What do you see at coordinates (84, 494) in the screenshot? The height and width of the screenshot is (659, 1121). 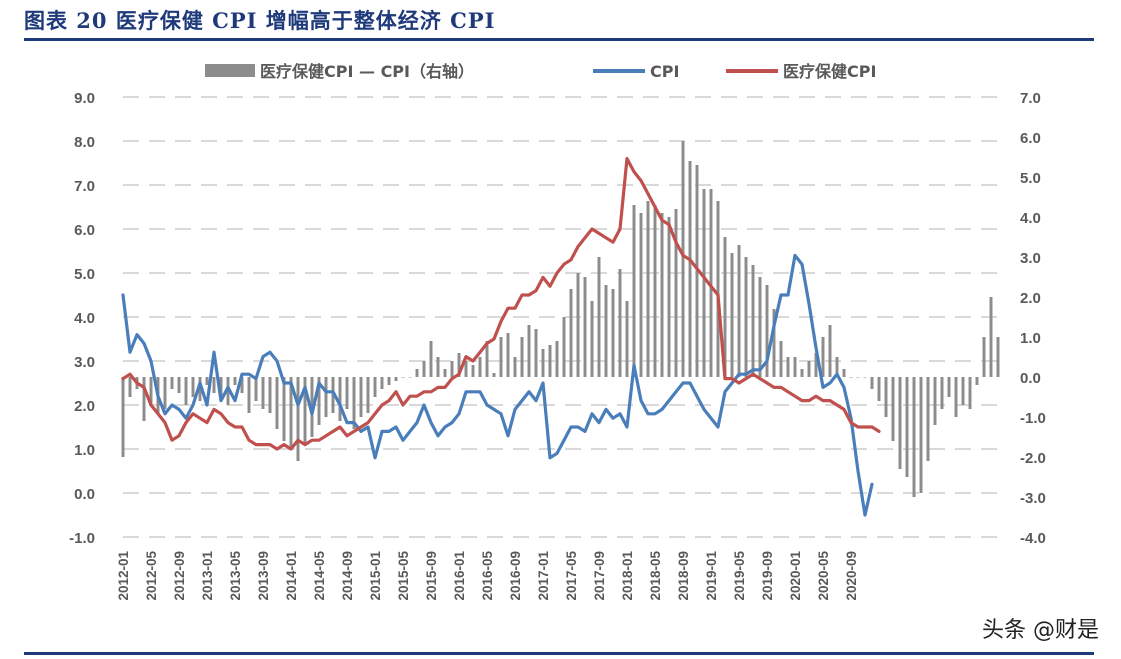 I see `left-tick-label: 0.0` at bounding box center [84, 494].